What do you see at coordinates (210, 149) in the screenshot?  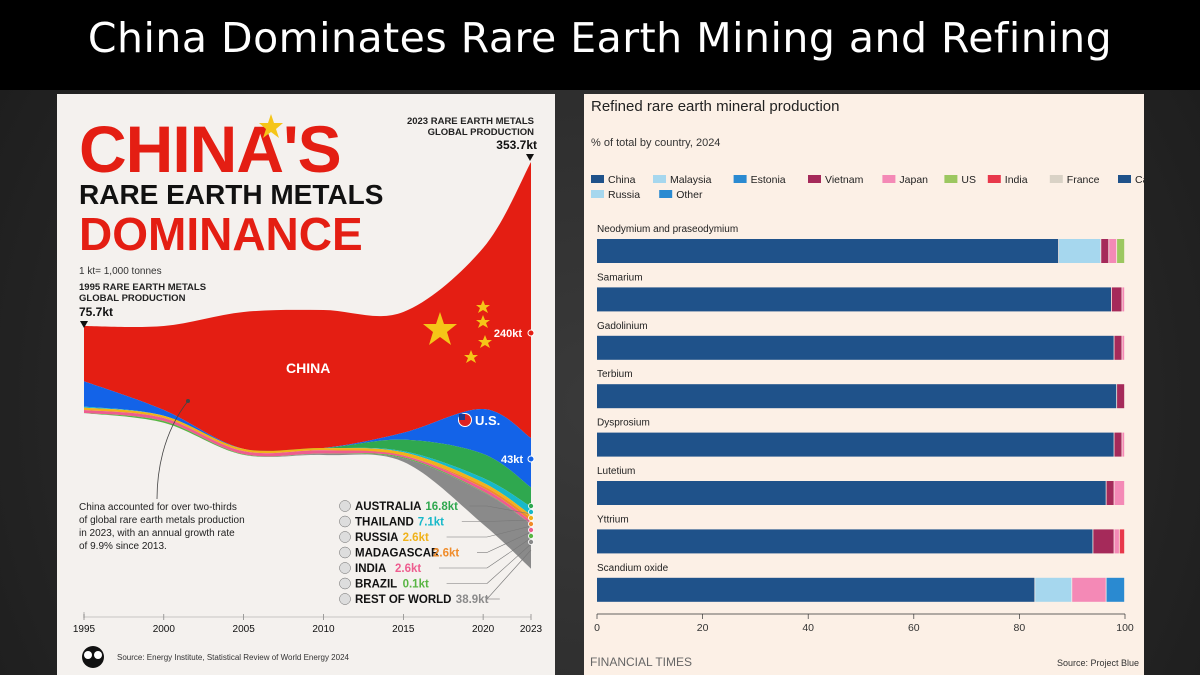 I see `infographic-title-line1: CHINA'S` at bounding box center [210, 149].